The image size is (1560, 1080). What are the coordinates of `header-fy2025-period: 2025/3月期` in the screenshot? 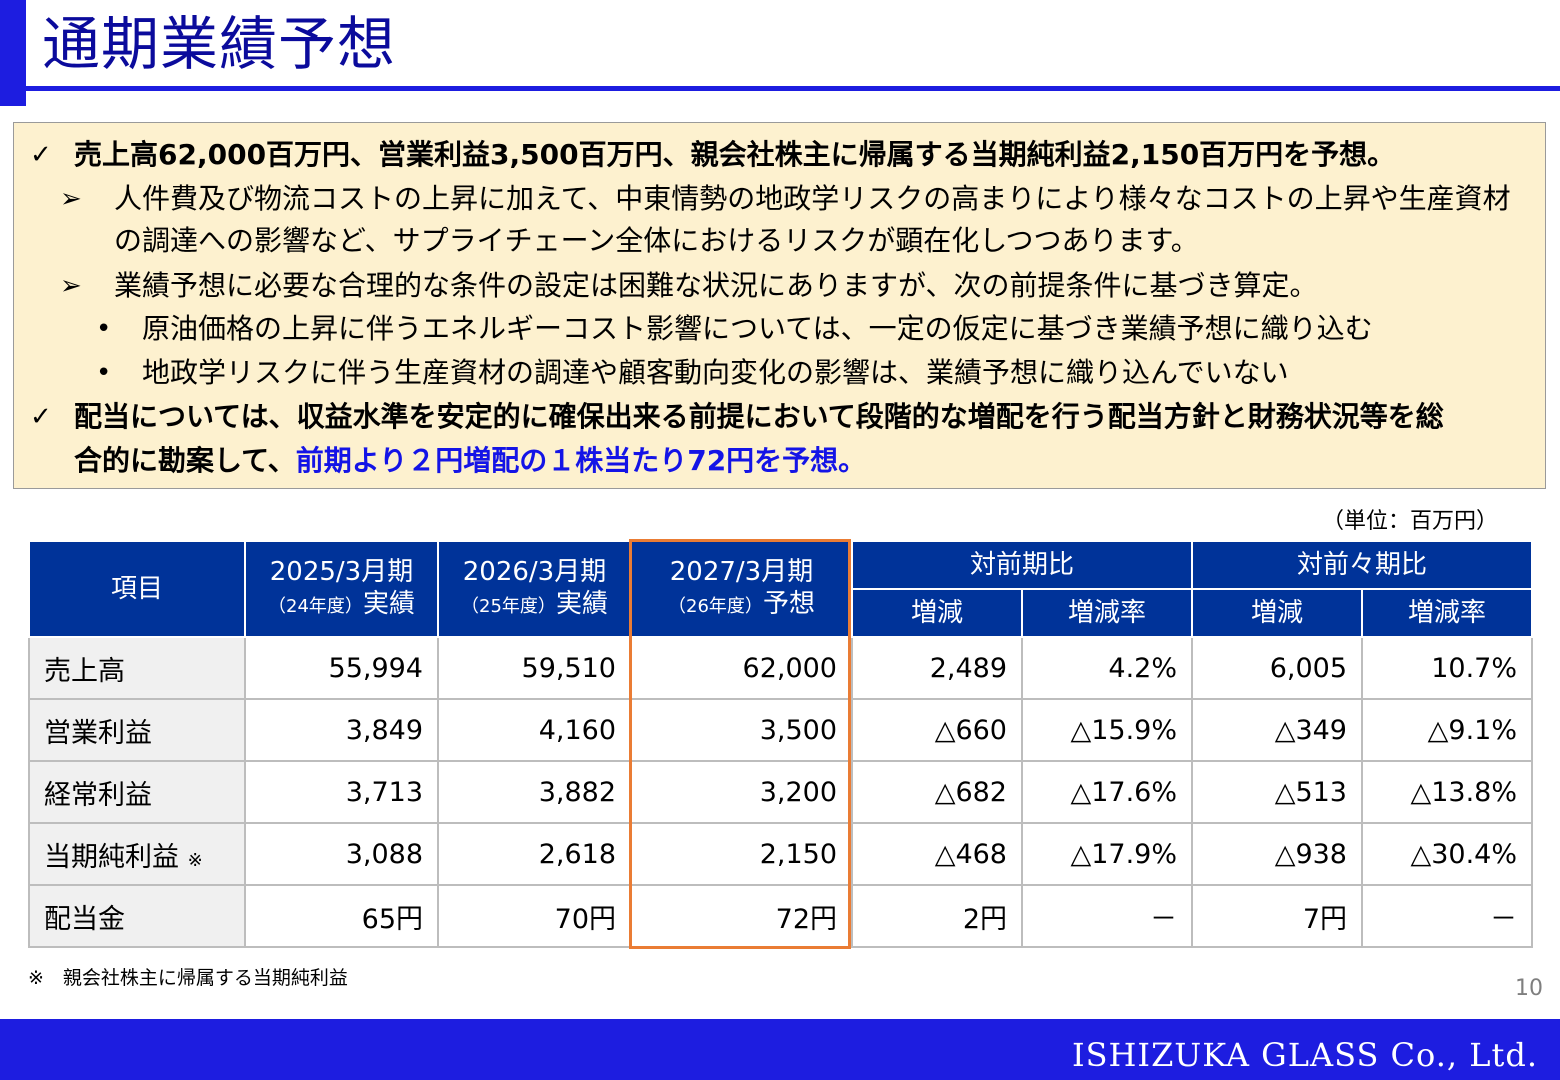 It's located at (341, 571).